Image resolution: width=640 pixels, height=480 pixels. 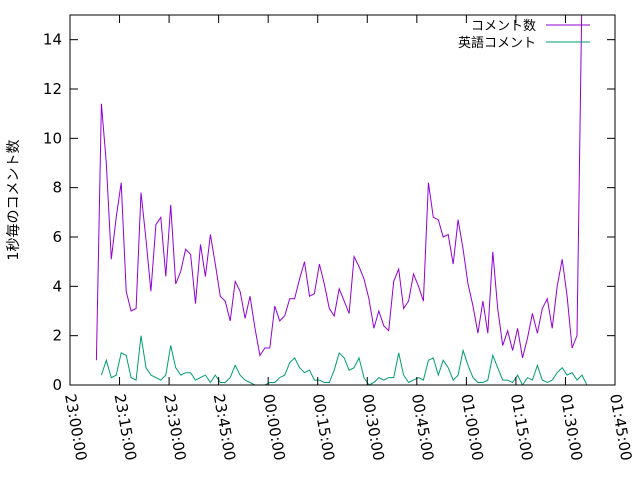 I want to click on y-tick-label: 14, so click(x=52, y=40).